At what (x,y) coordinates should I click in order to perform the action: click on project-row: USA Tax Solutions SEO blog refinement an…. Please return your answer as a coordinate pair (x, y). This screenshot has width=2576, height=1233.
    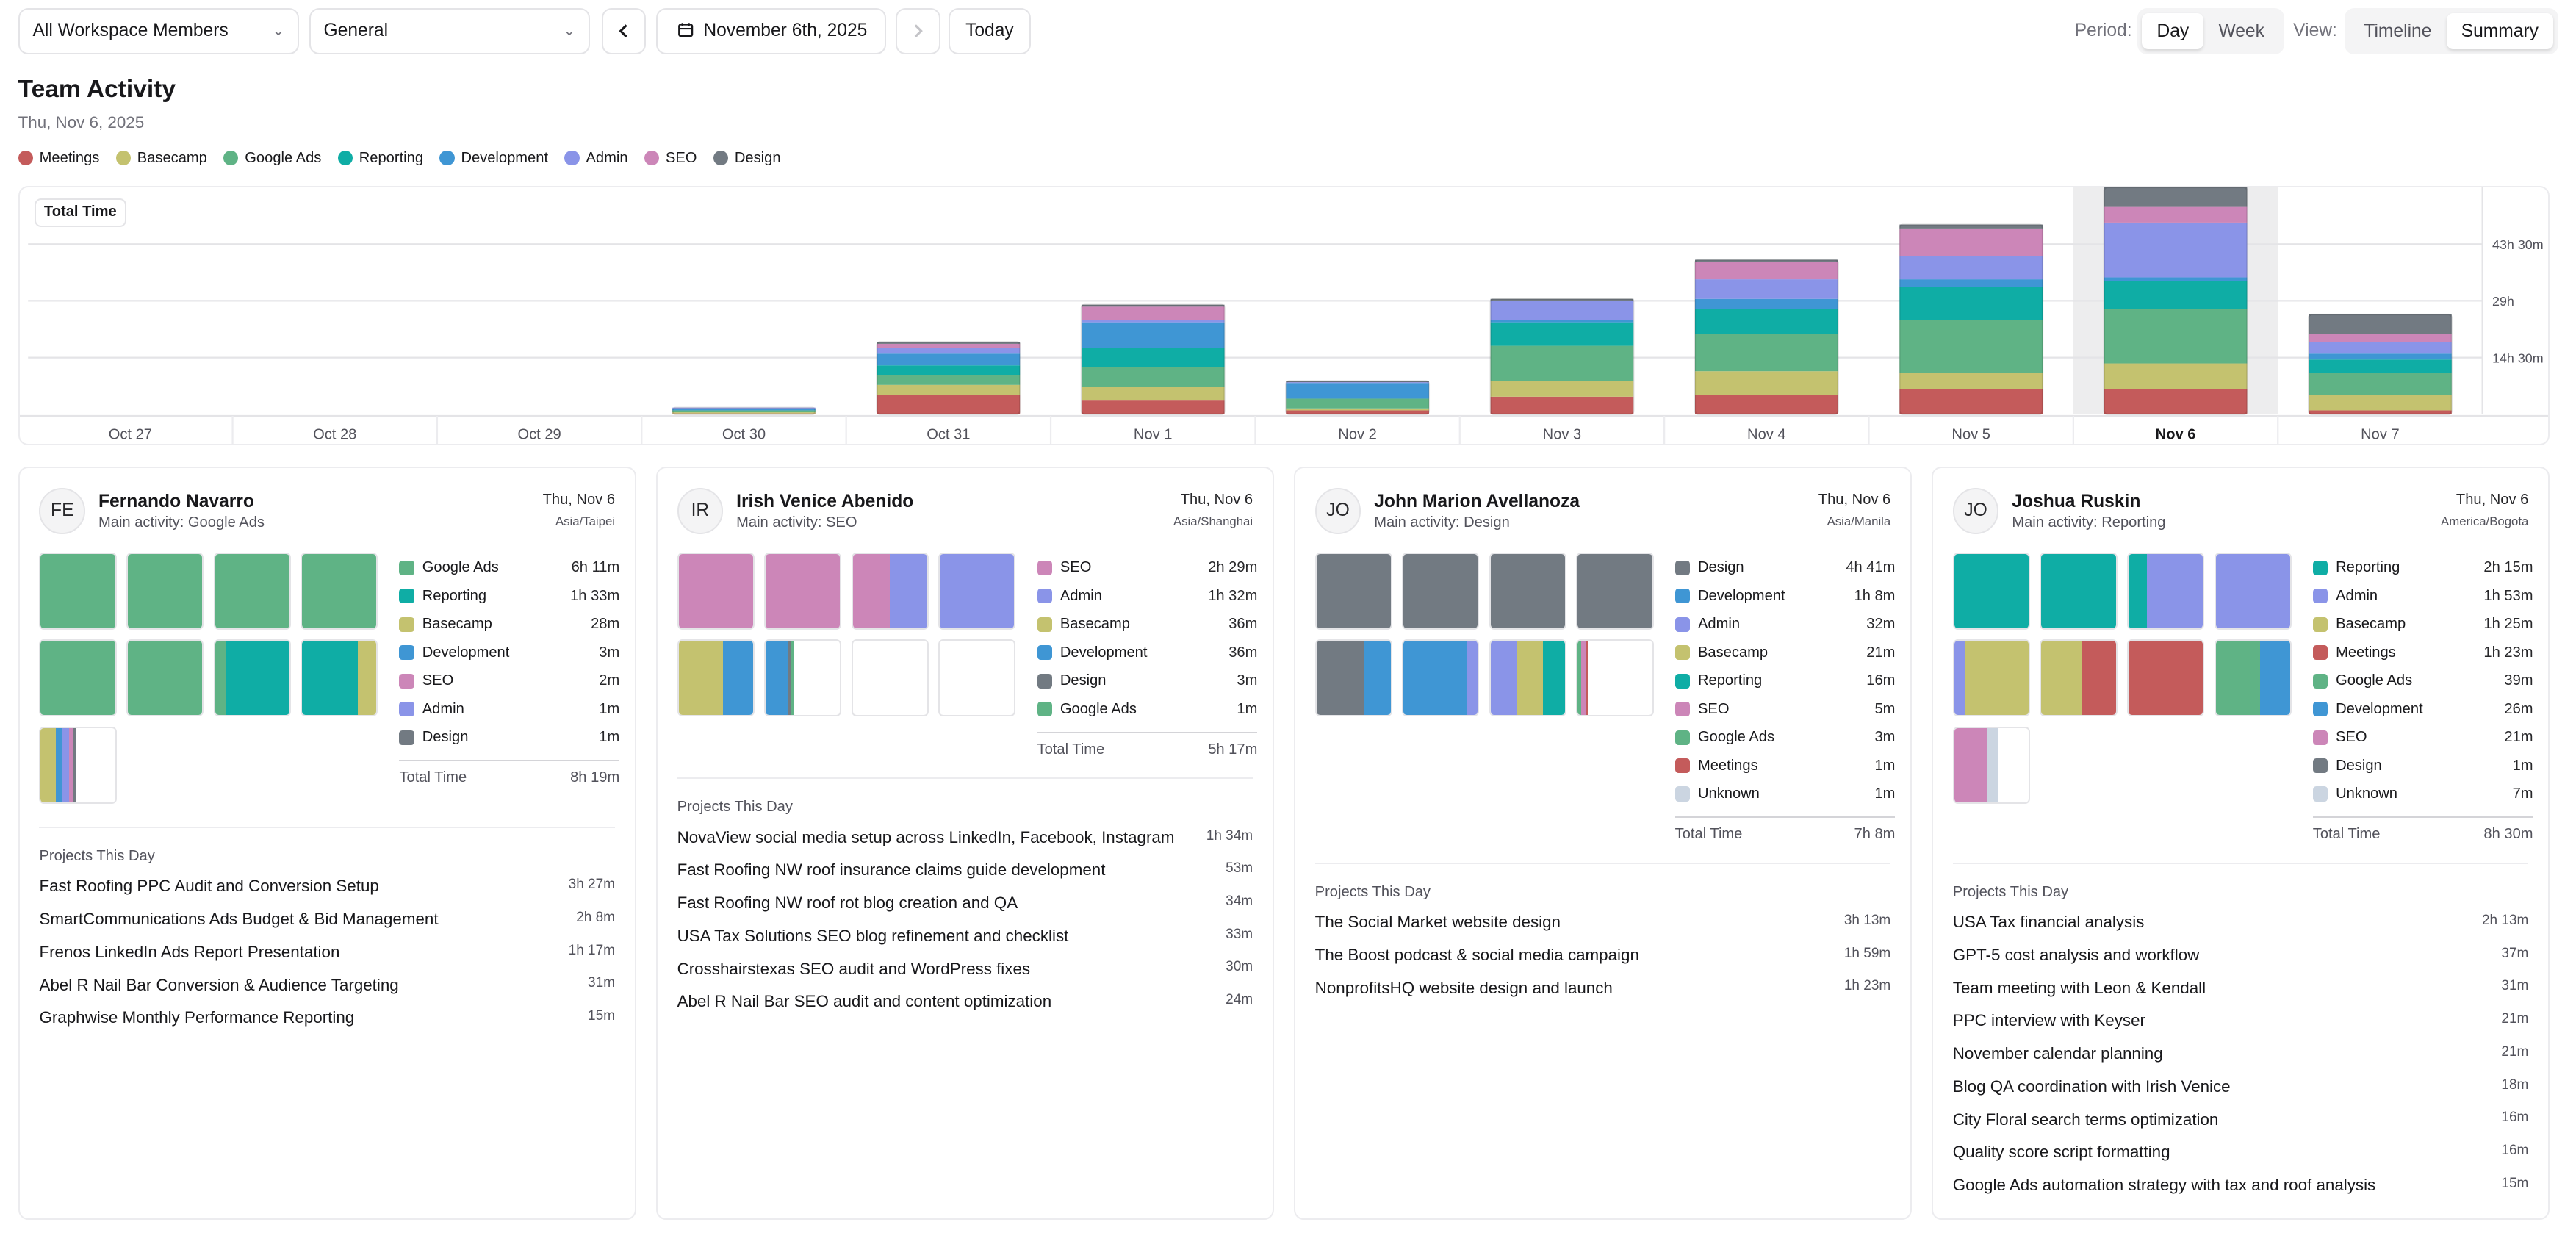
    Looking at the image, I should click on (965, 941).